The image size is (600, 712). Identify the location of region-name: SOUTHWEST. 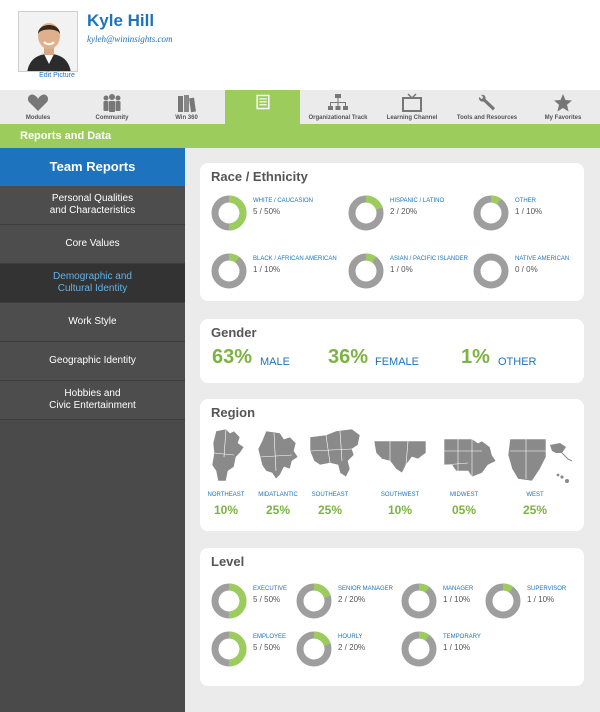
(400, 495).